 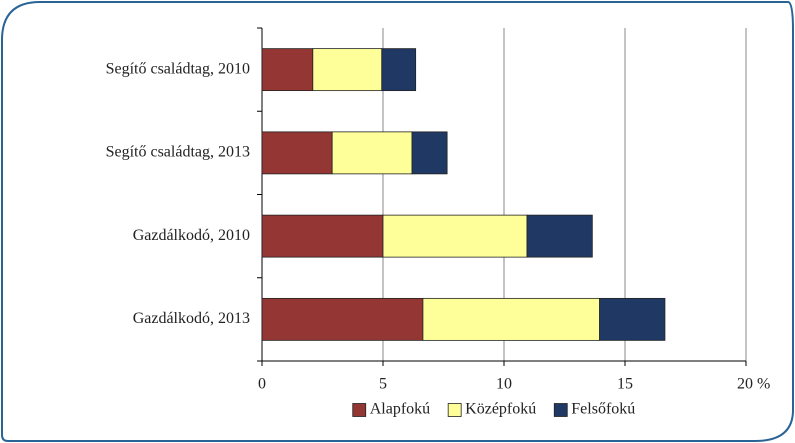 What do you see at coordinates (500, 409) in the screenshot?
I see `legend-label: Középfokú` at bounding box center [500, 409].